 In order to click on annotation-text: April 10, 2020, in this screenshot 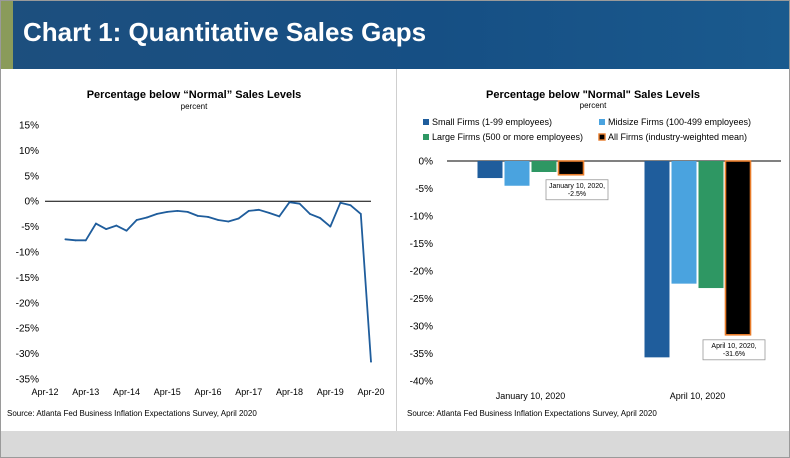, I will do `click(733, 346)`.